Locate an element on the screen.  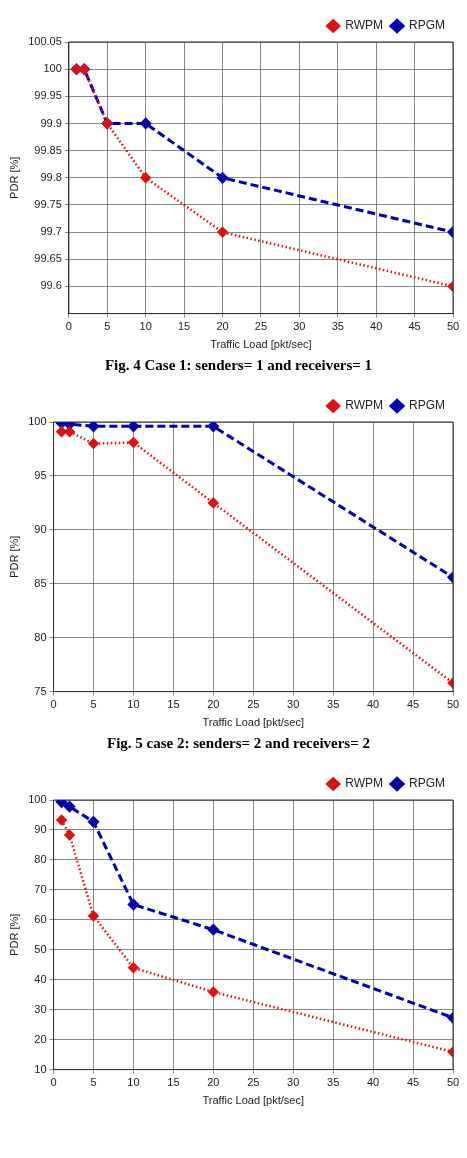
y-tick-label: 60 is located at coordinates (40, 918).